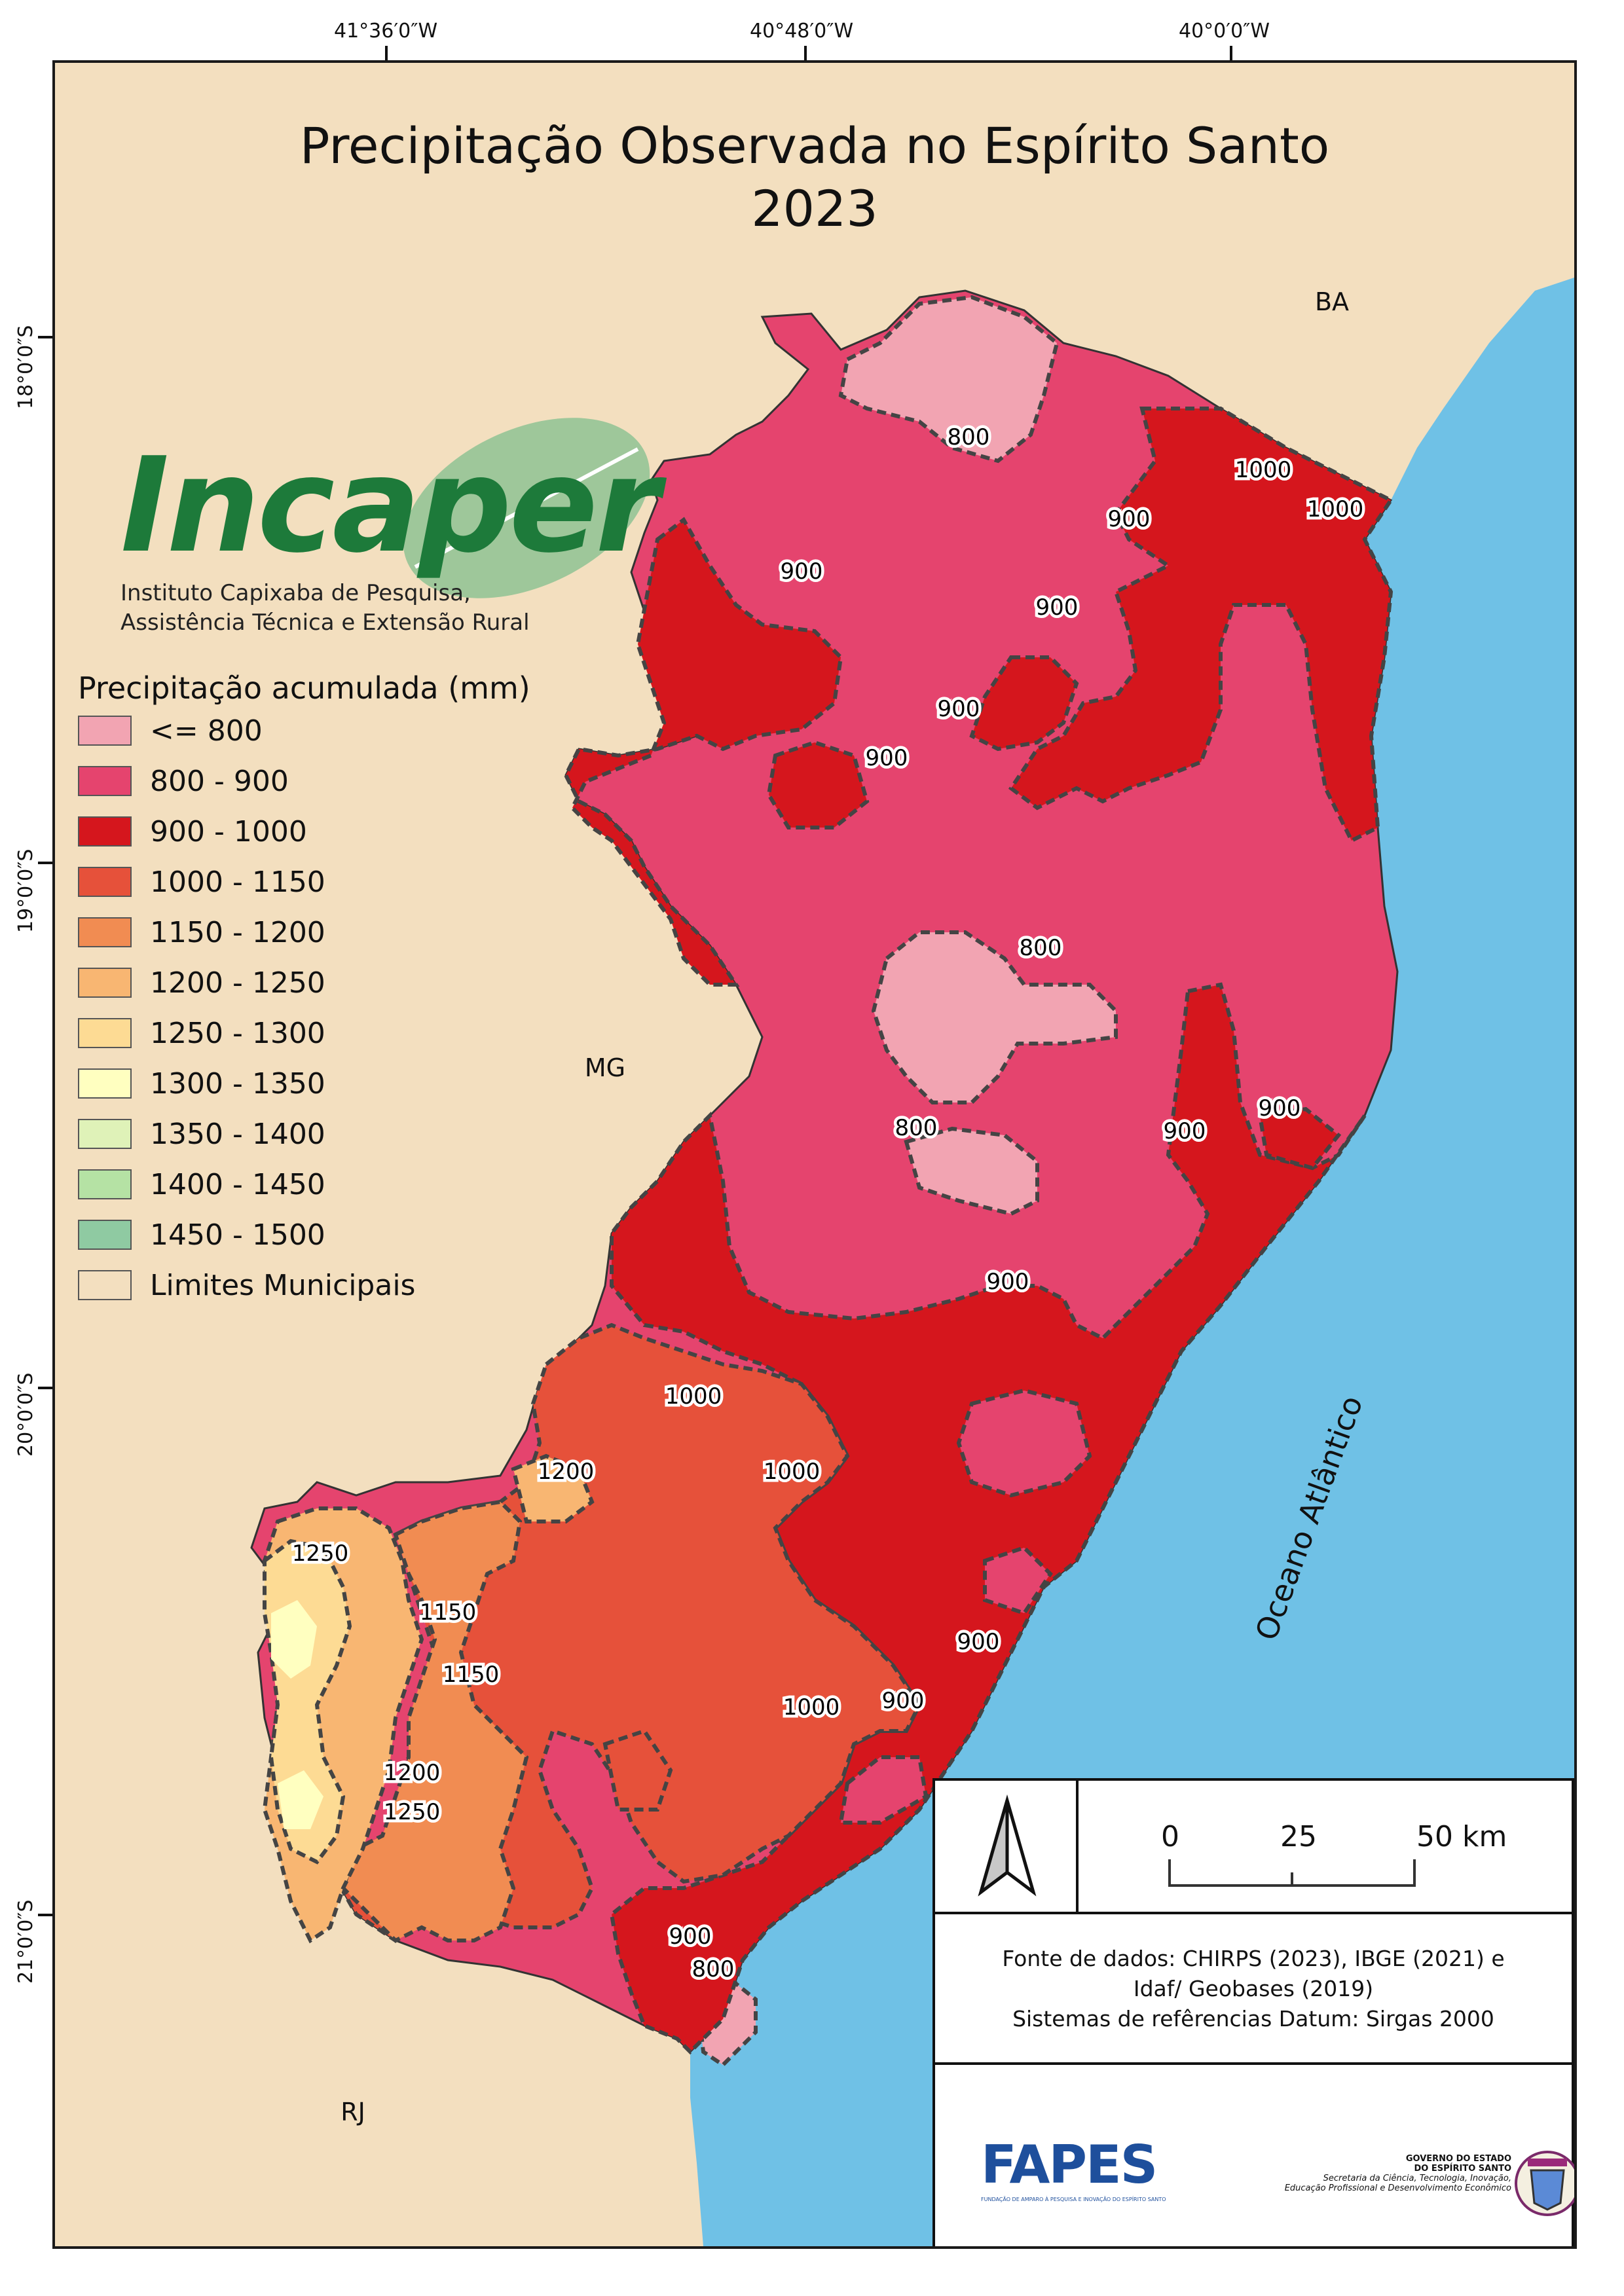  I want to click on gov-line-1: GOVERNO DO ESTADO, so click(1458, 2159).